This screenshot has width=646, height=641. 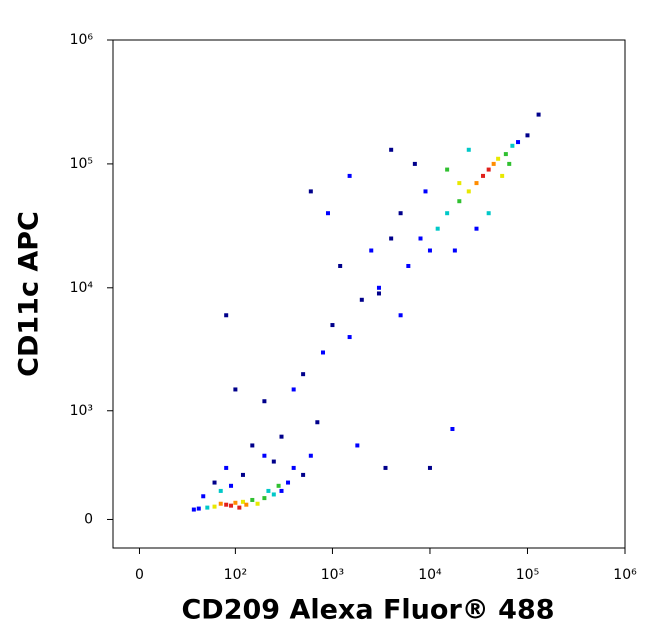 I want to click on y-tick-label: 10⁴, so click(x=82, y=288).